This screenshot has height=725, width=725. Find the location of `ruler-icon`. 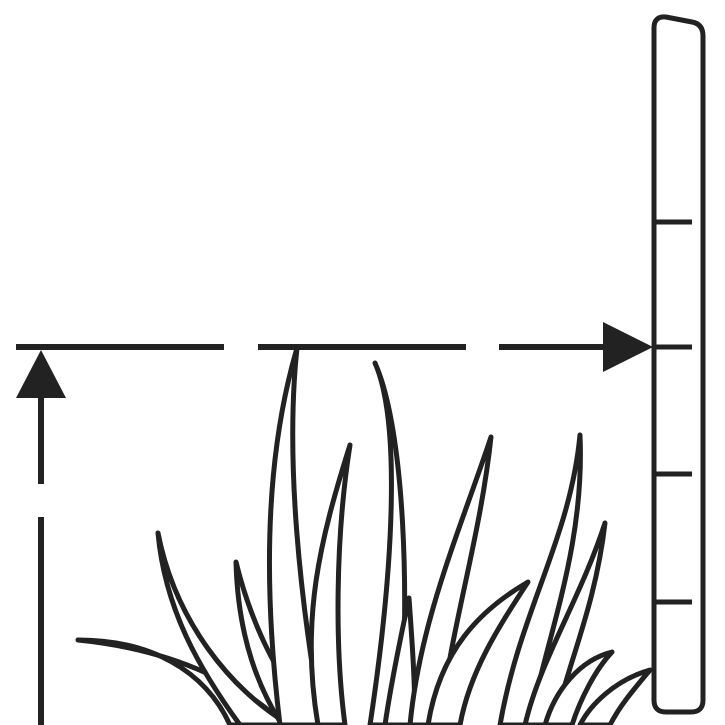

ruler-icon is located at coordinates (678, 364).